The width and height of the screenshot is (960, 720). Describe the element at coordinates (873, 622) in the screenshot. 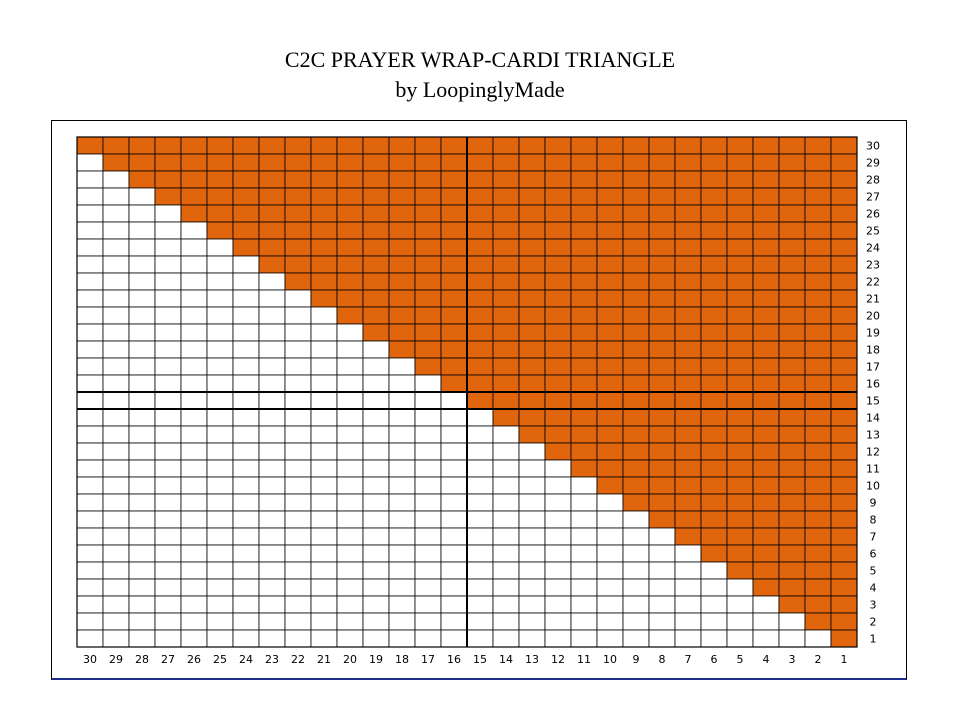

I see `row-label: 2` at that location.